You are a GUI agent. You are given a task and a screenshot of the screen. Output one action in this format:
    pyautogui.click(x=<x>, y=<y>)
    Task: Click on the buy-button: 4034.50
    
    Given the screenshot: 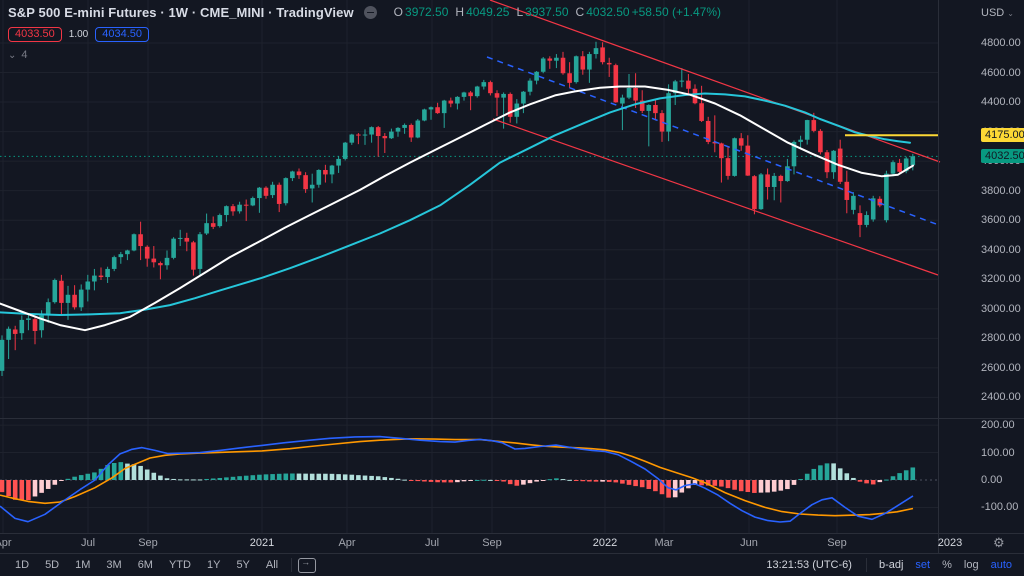 What is the action you would take?
    pyautogui.click(x=122, y=34)
    